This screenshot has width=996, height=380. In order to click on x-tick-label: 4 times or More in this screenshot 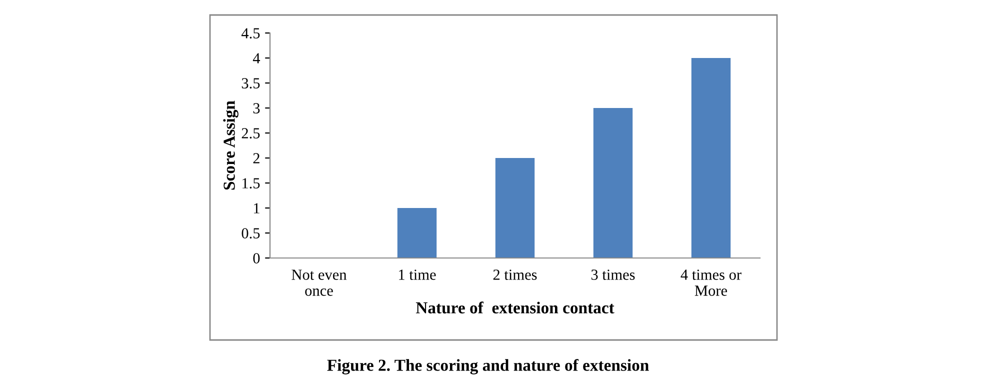, I will do `click(711, 283)`.